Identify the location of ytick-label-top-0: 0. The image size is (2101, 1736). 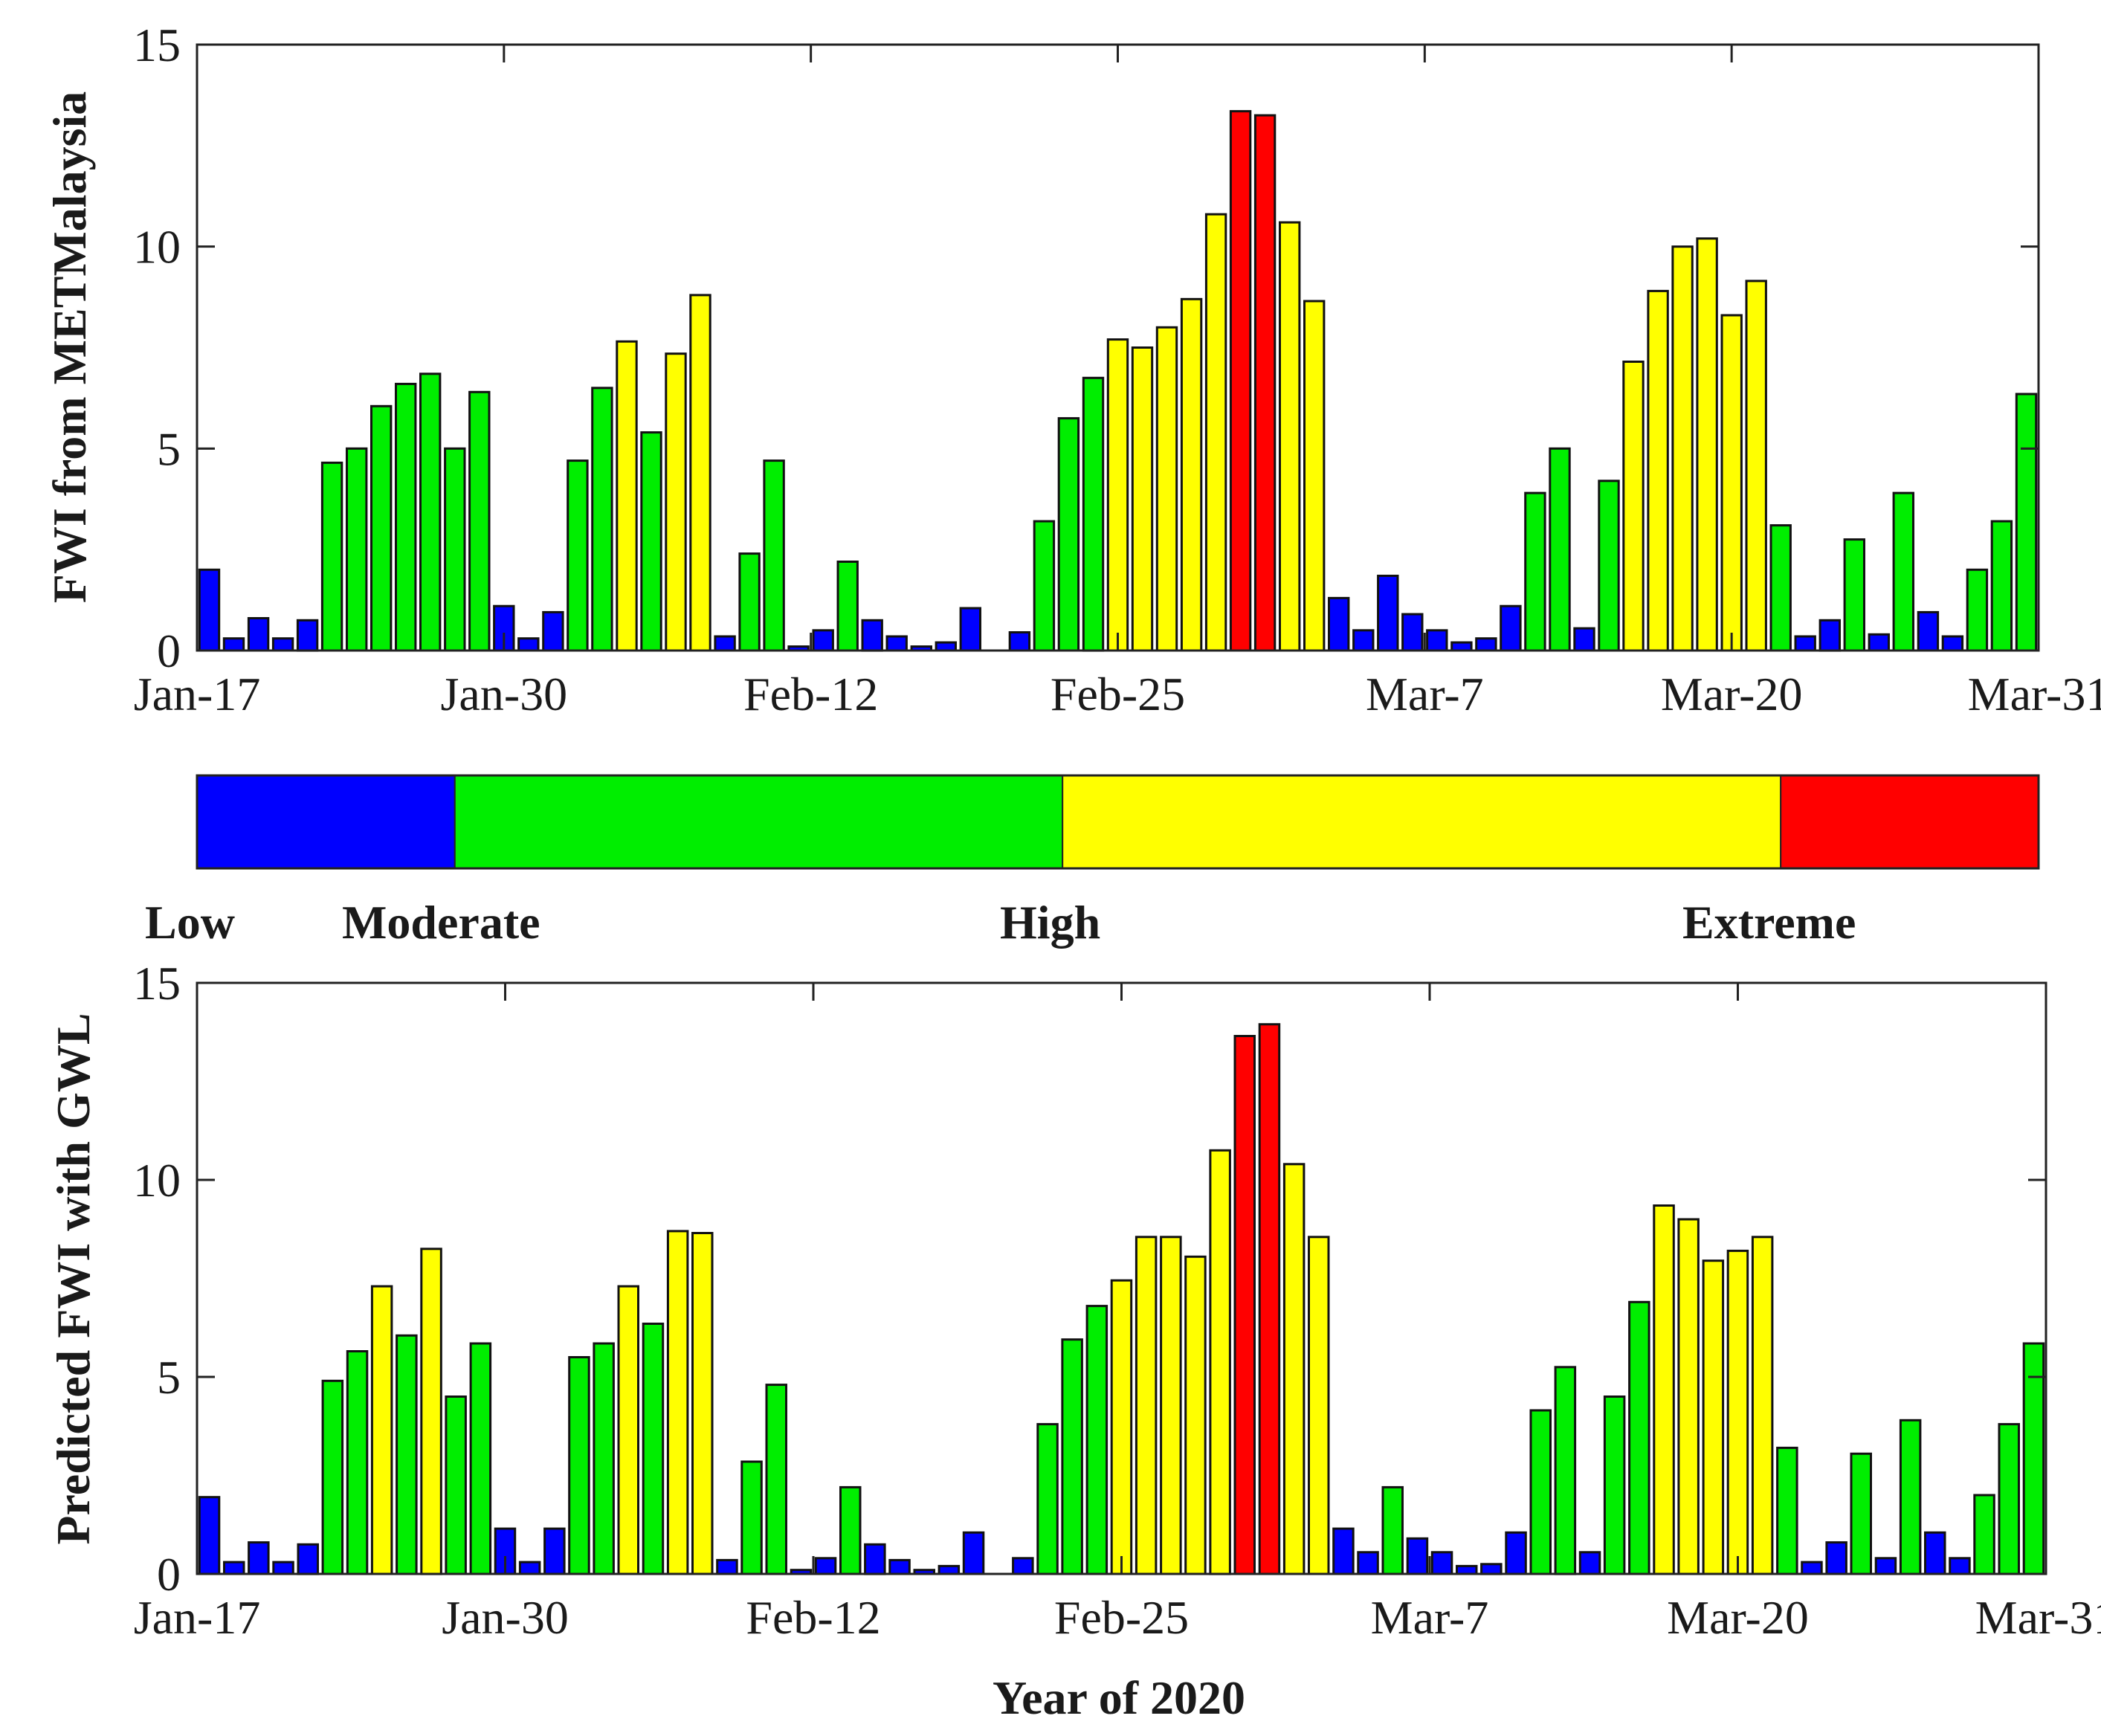
(169, 651).